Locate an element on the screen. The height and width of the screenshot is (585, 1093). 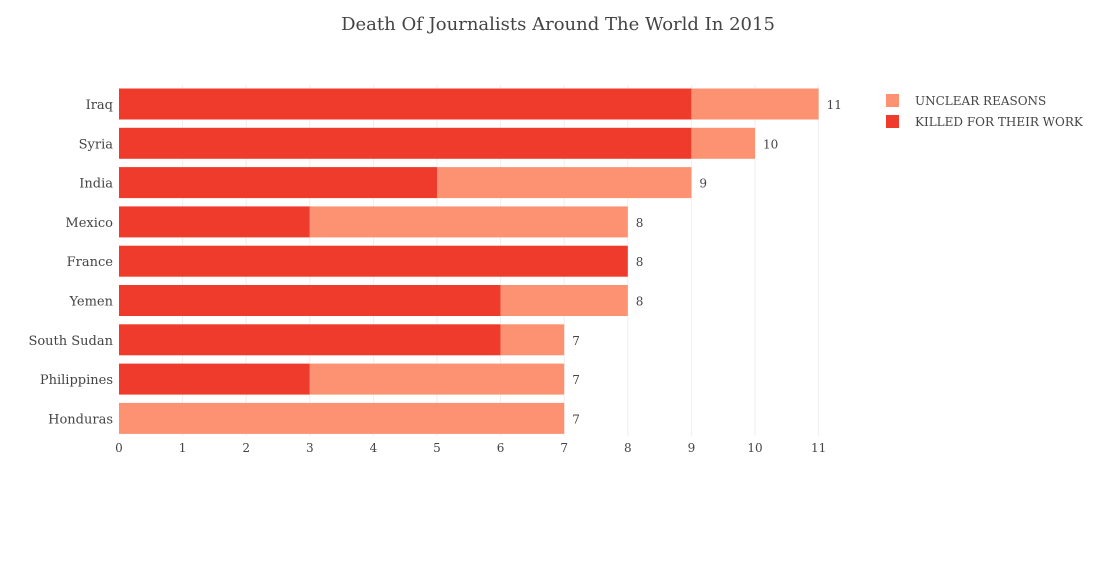
x-tick-label: 0 is located at coordinates (119, 448).